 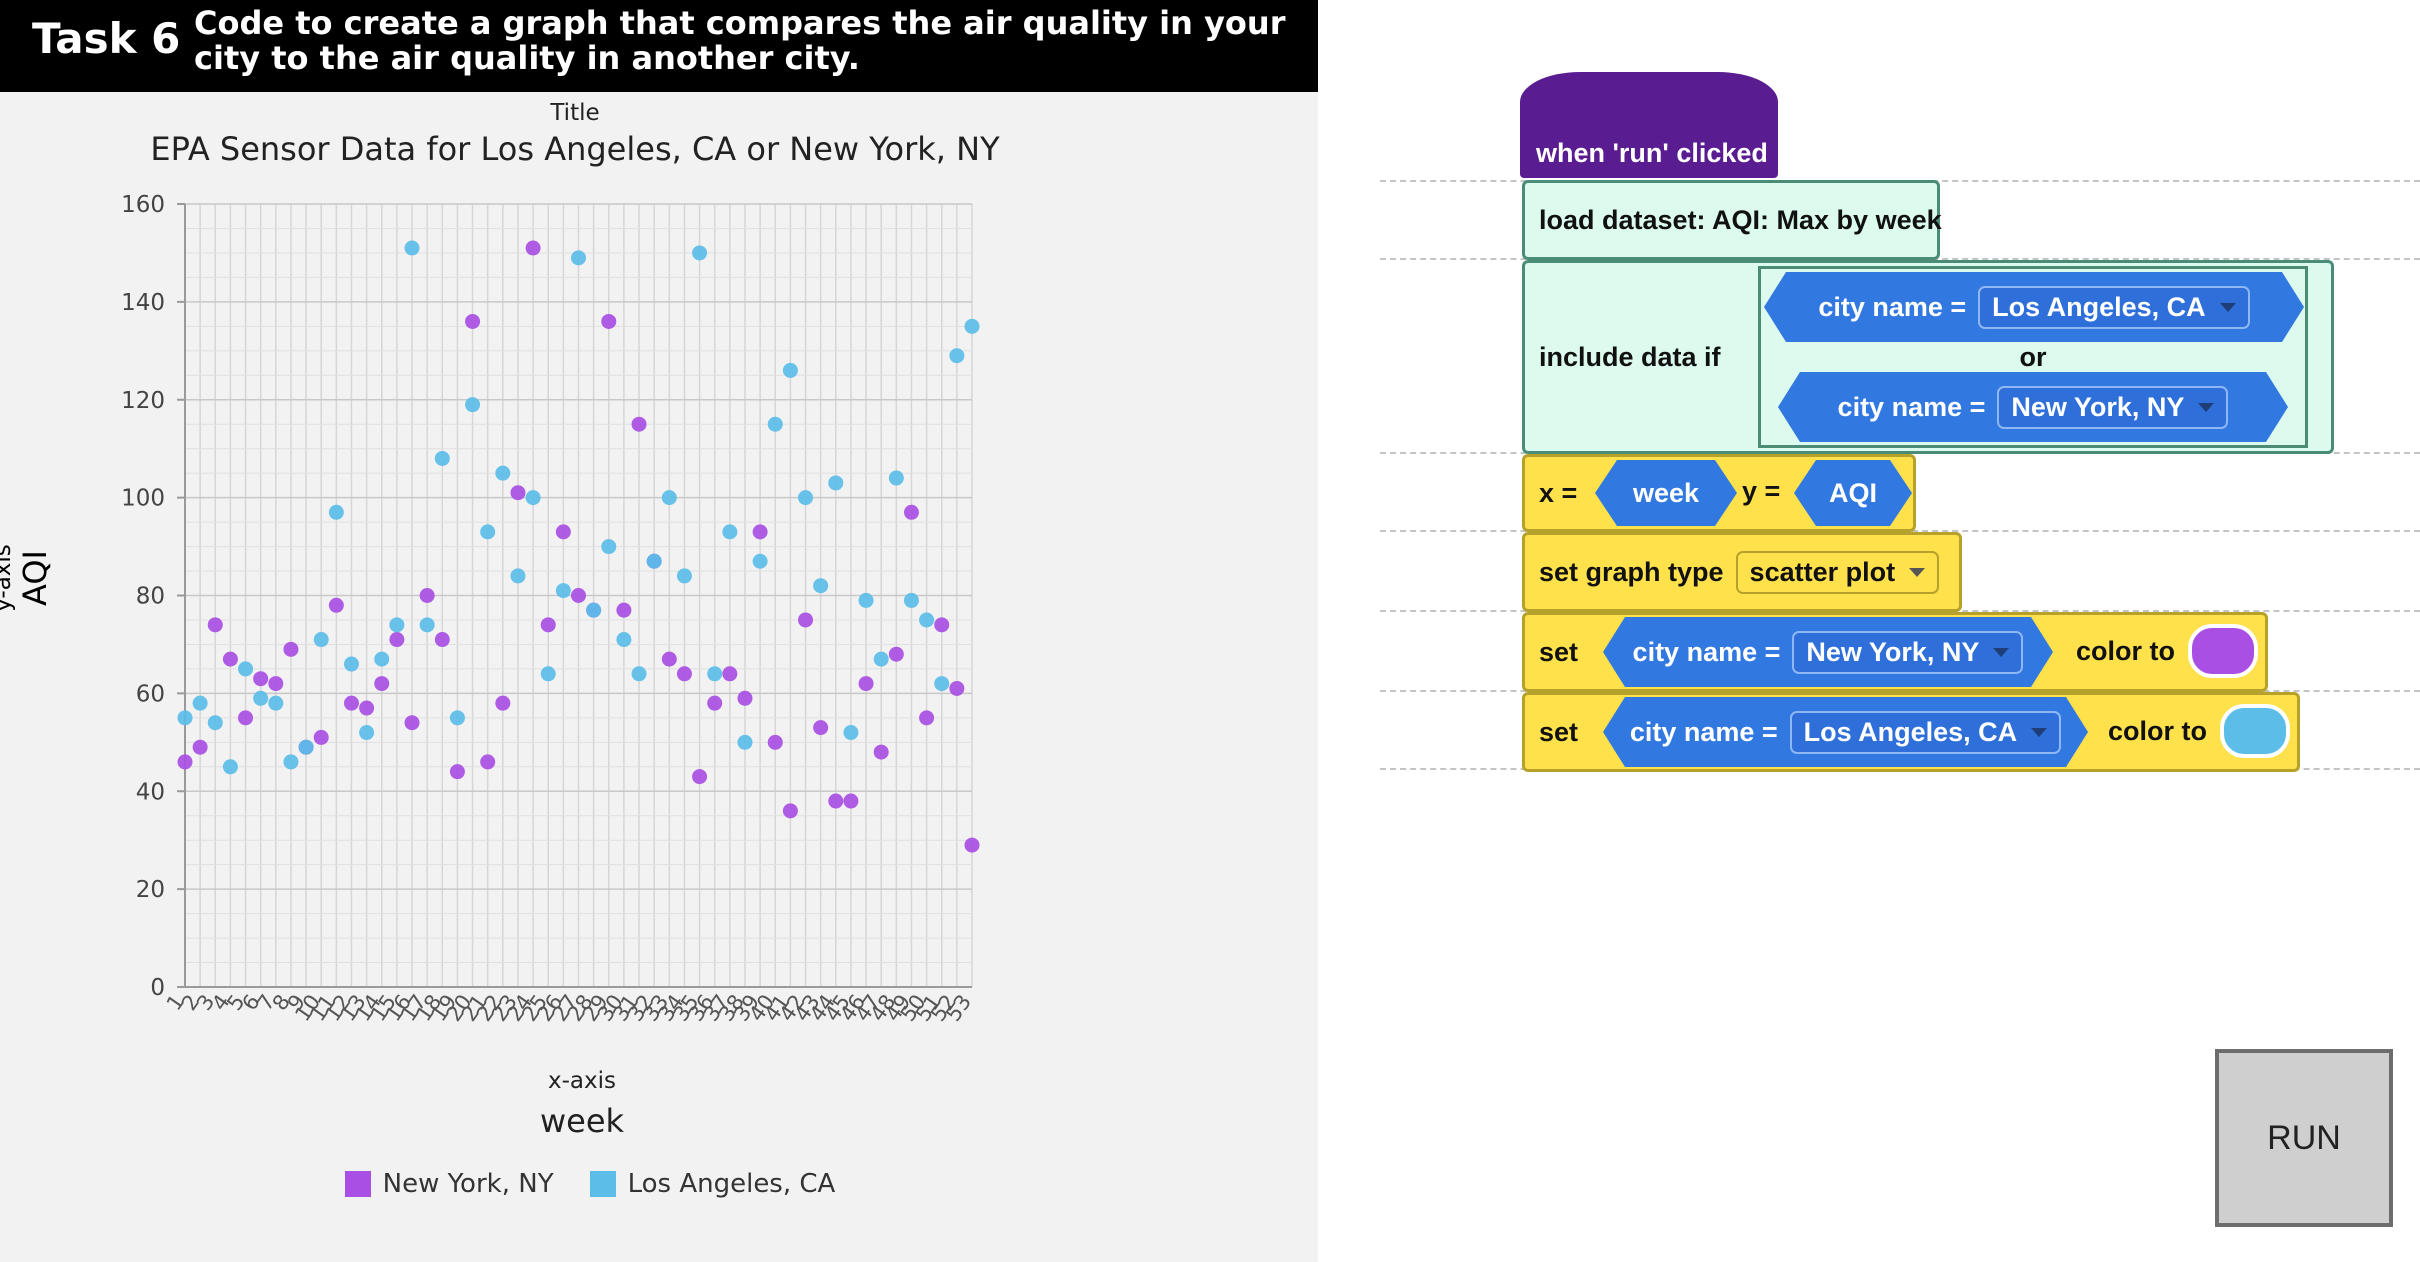 What do you see at coordinates (2099, 306) in the screenshot?
I see `dropdown-value: Los Angeles, CA` at bounding box center [2099, 306].